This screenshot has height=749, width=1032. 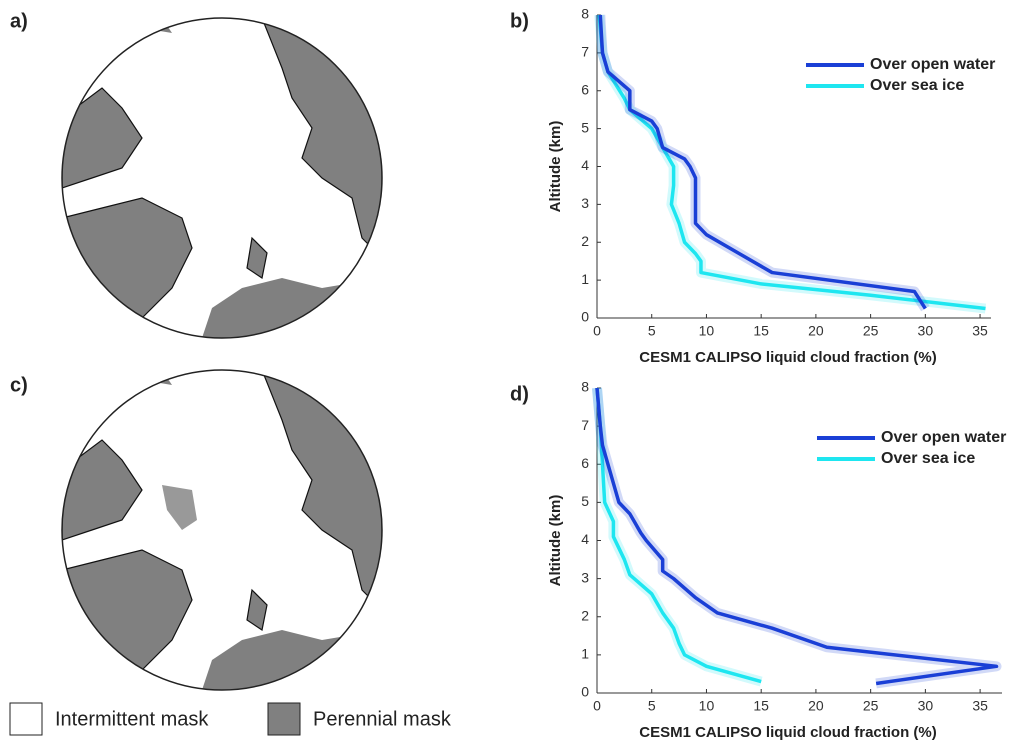 I want to click on legend-label: Perennial mask, so click(x=382, y=719).